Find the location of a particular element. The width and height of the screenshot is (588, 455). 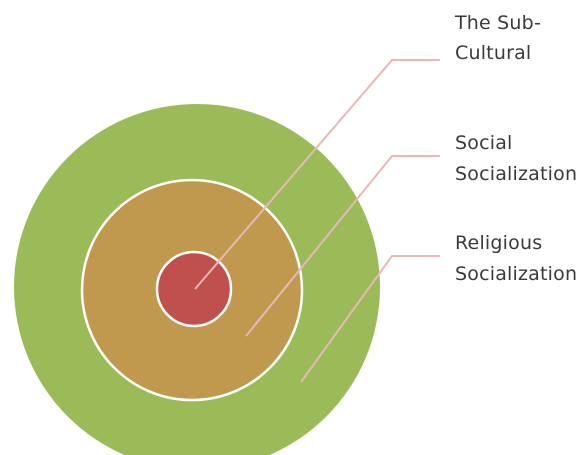

religious-label-line-2: Socialization is located at coordinates (516, 274).